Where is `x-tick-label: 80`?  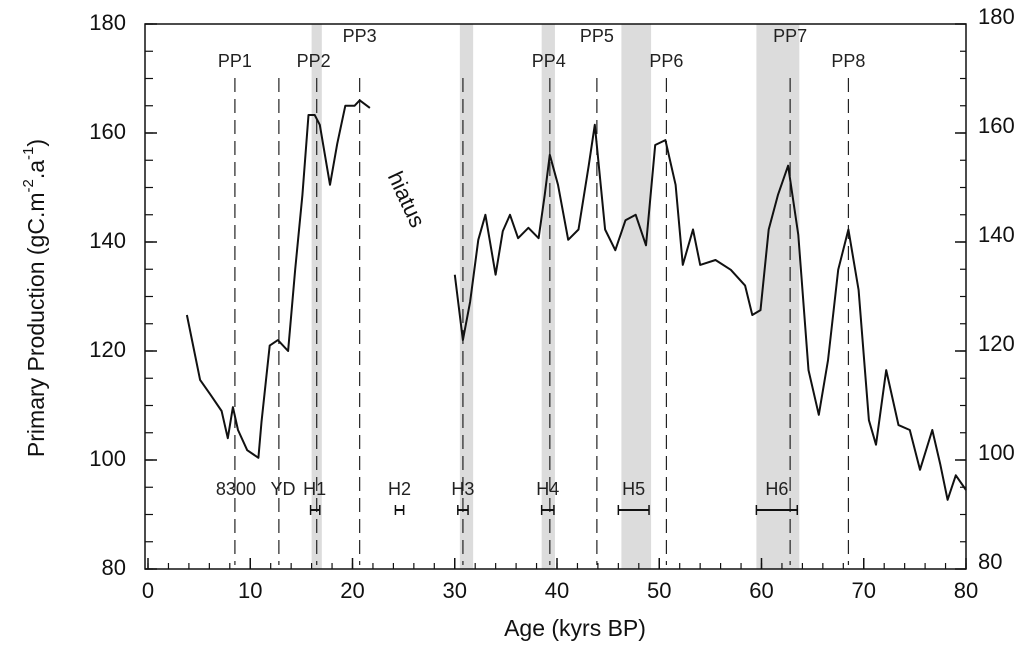 x-tick-label: 80 is located at coordinates (966, 590).